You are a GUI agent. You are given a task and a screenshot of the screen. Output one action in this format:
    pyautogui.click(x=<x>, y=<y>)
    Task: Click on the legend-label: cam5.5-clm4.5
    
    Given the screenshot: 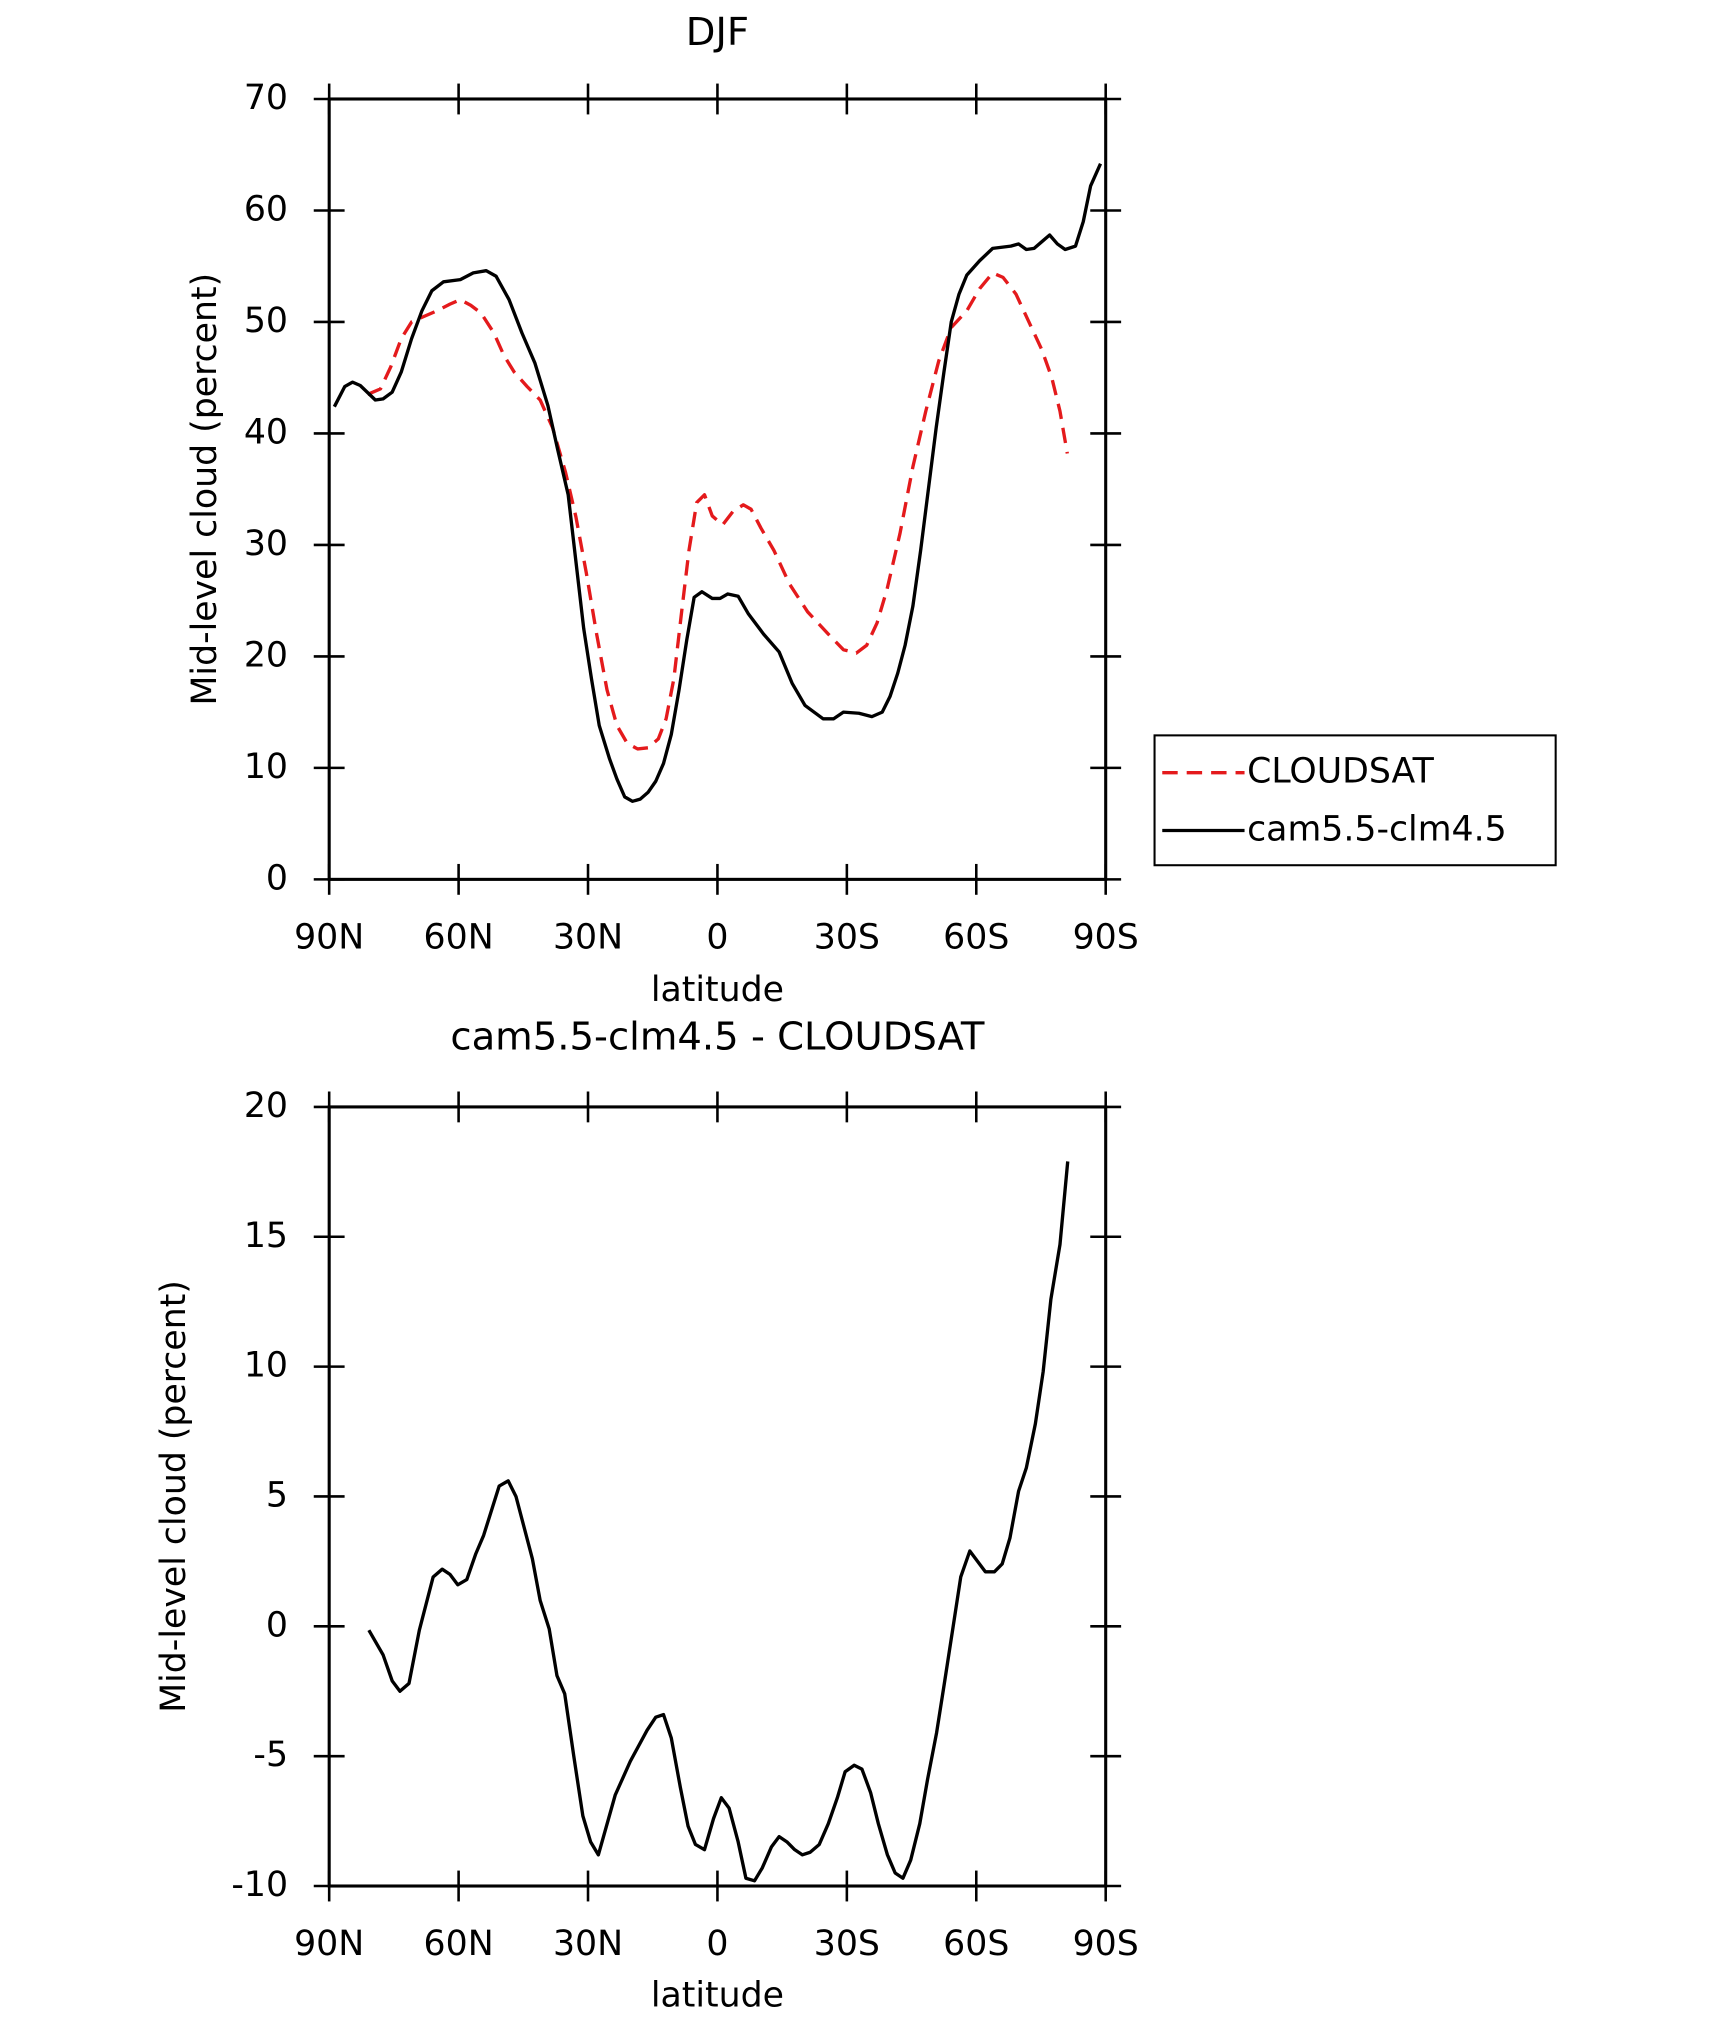 What is the action you would take?
    pyautogui.click(x=1377, y=830)
    